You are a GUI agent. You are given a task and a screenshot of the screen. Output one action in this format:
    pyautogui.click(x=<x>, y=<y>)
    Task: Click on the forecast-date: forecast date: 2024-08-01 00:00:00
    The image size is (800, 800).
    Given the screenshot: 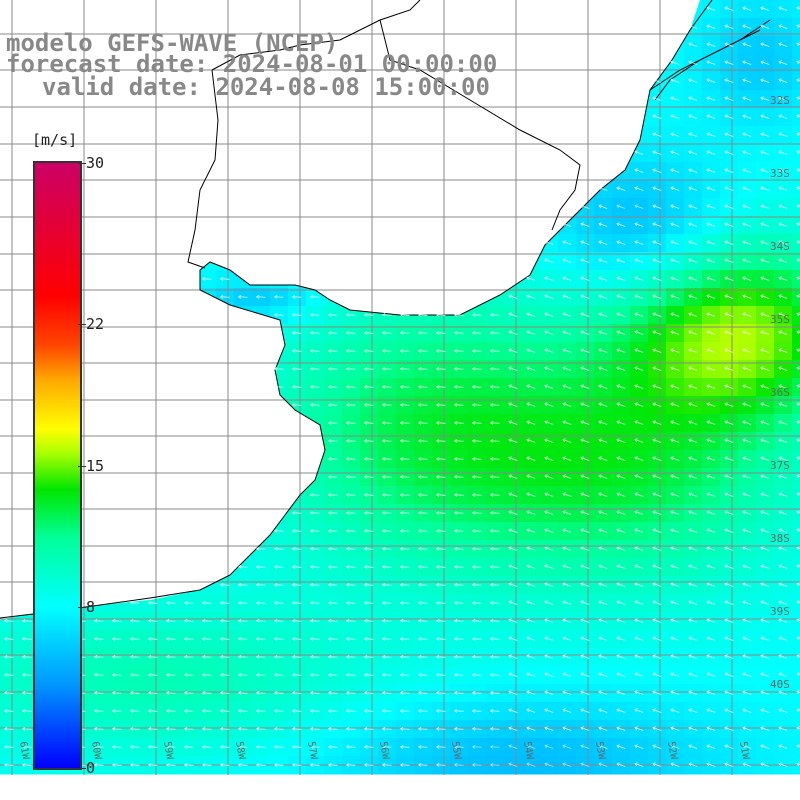 What is the action you would take?
    pyautogui.click(x=252, y=64)
    